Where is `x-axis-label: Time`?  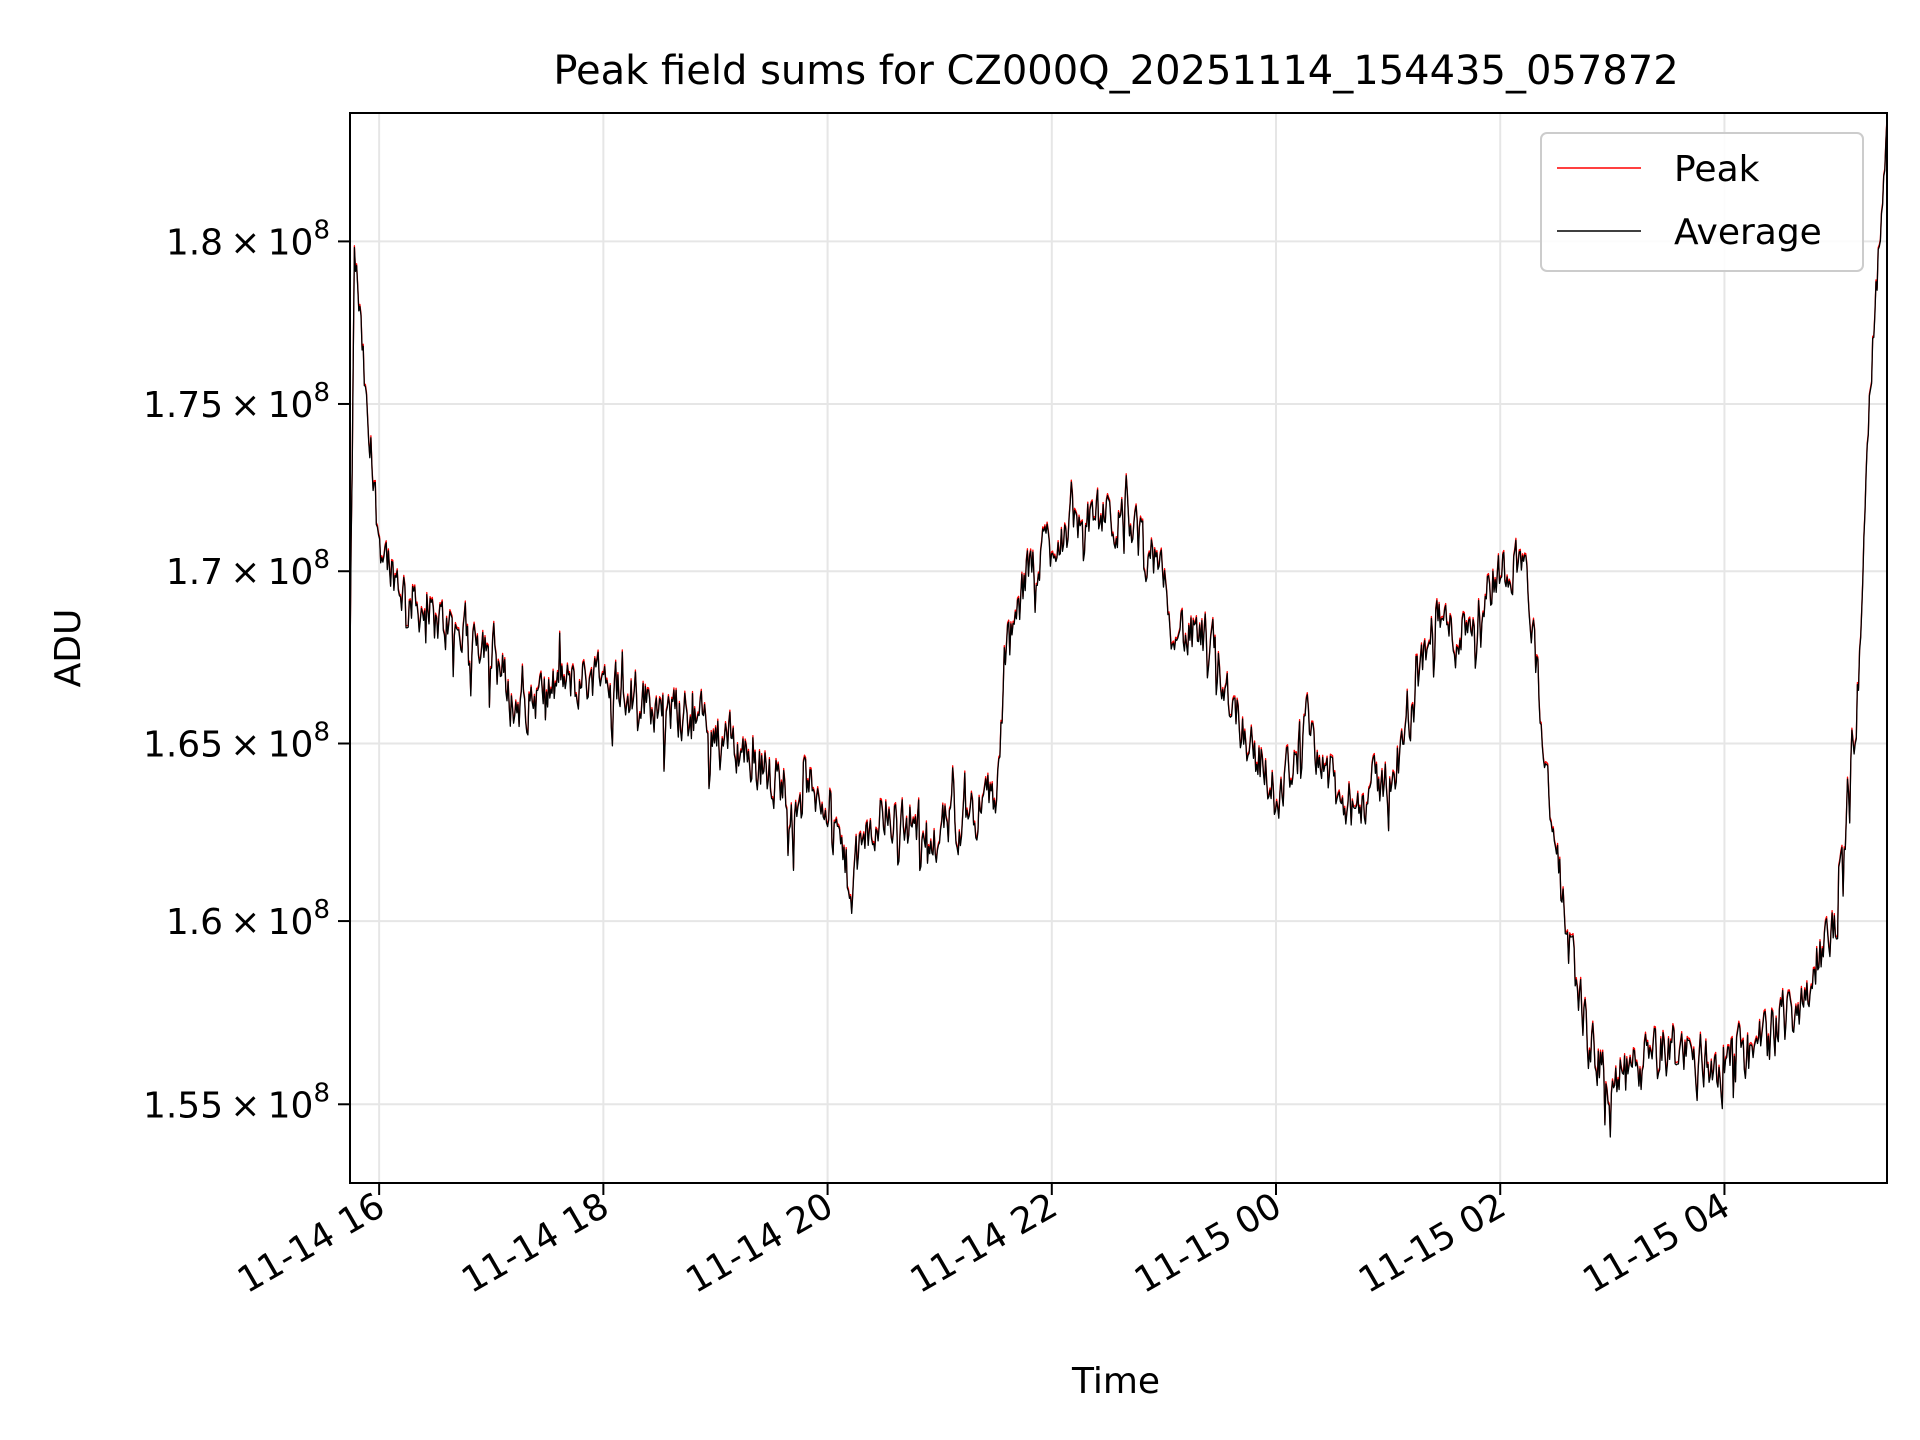
x-axis-label: Time is located at coordinates (1115, 1381).